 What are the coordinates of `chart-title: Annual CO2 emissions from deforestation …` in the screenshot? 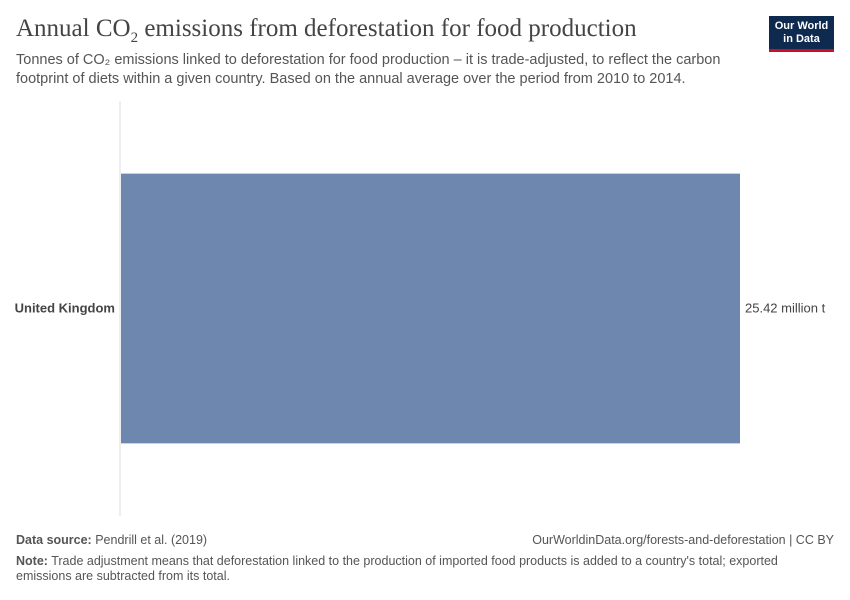 It's located at (326, 30).